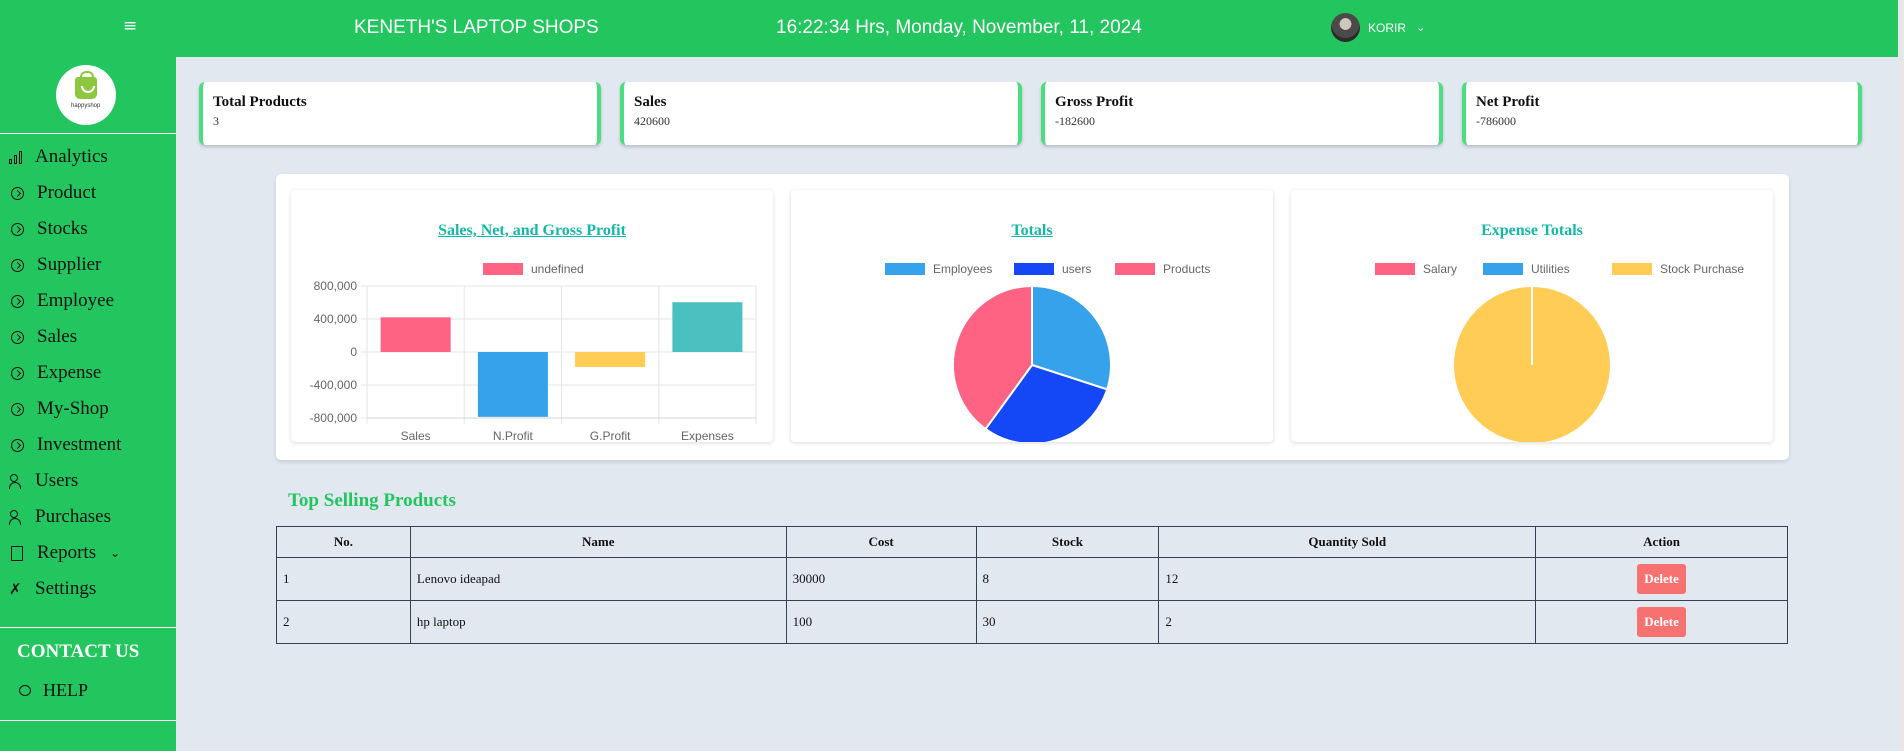 The image size is (1904, 751). I want to click on sidebar-item-stocks: Stocks, so click(88, 229).